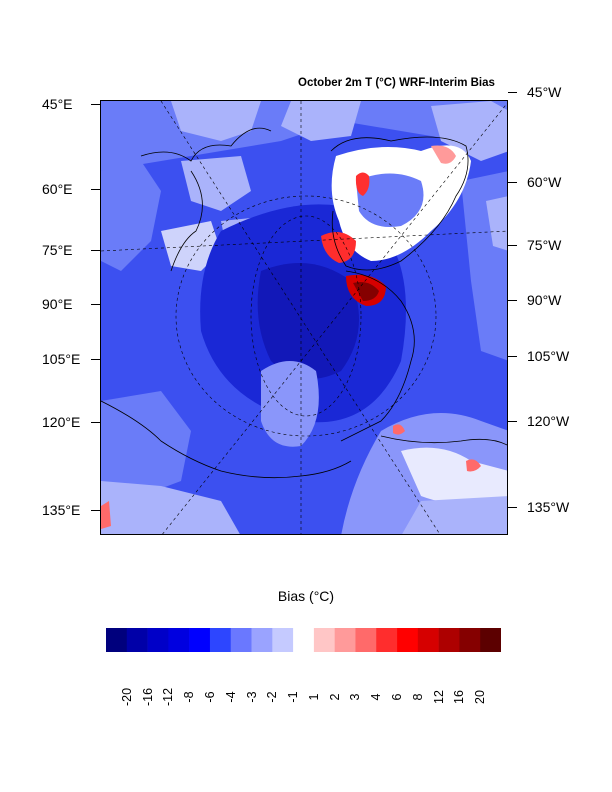  What do you see at coordinates (57, 189) in the screenshot?
I see `lat-label-60e: 60°E` at bounding box center [57, 189].